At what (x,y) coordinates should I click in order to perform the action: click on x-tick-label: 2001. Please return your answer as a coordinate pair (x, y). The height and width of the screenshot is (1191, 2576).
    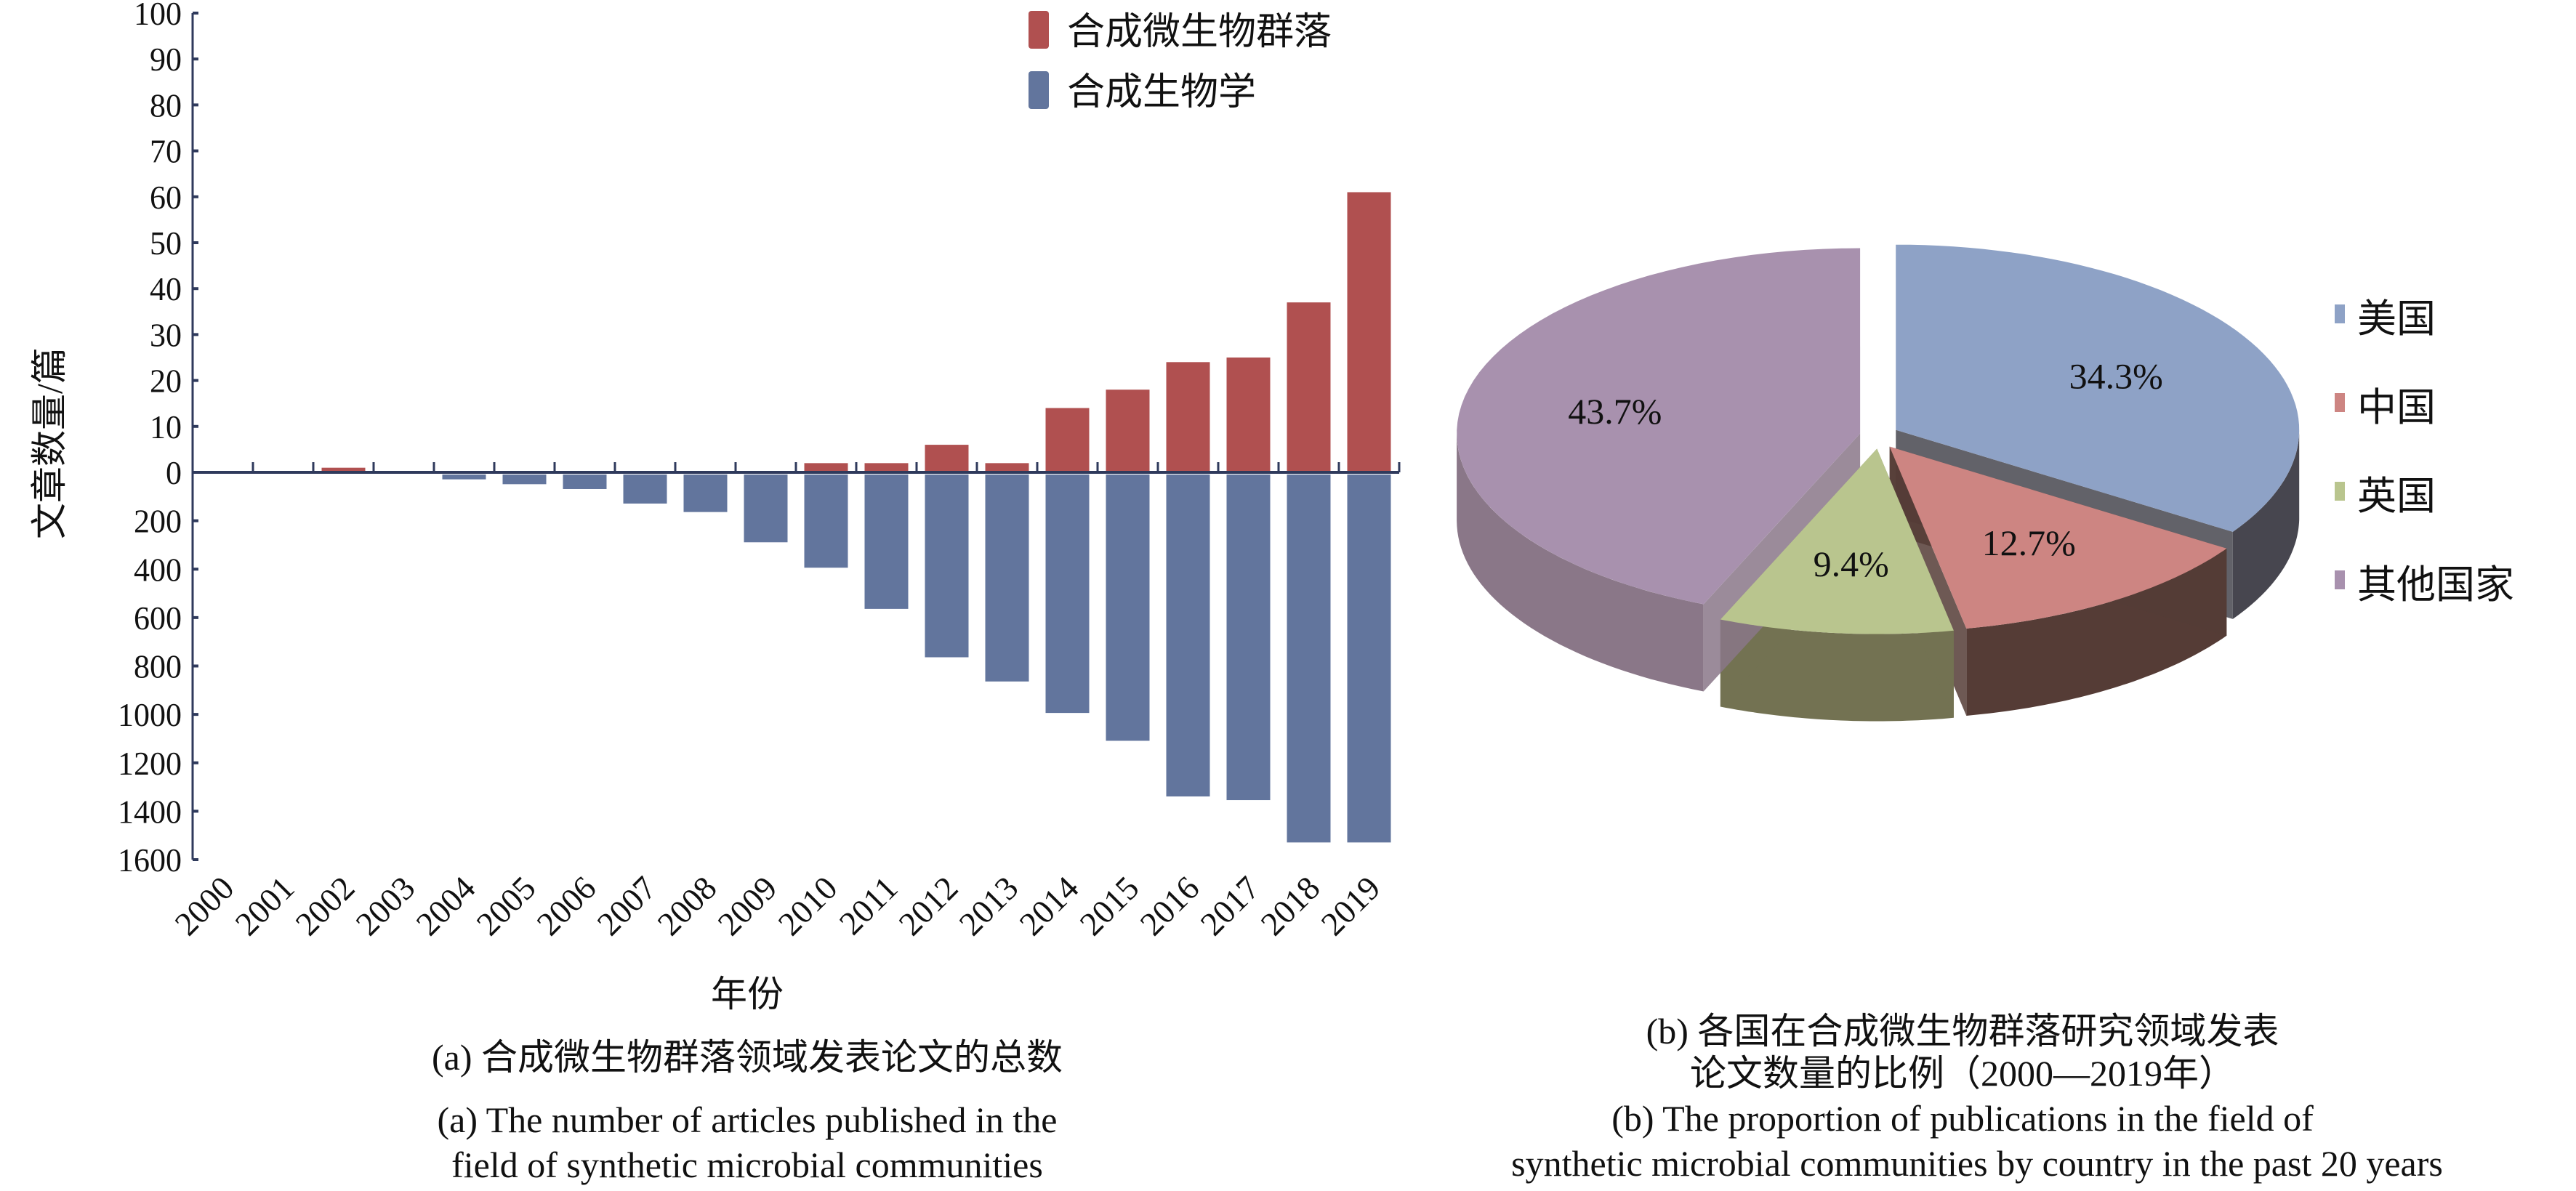
    Looking at the image, I should click on (264, 905).